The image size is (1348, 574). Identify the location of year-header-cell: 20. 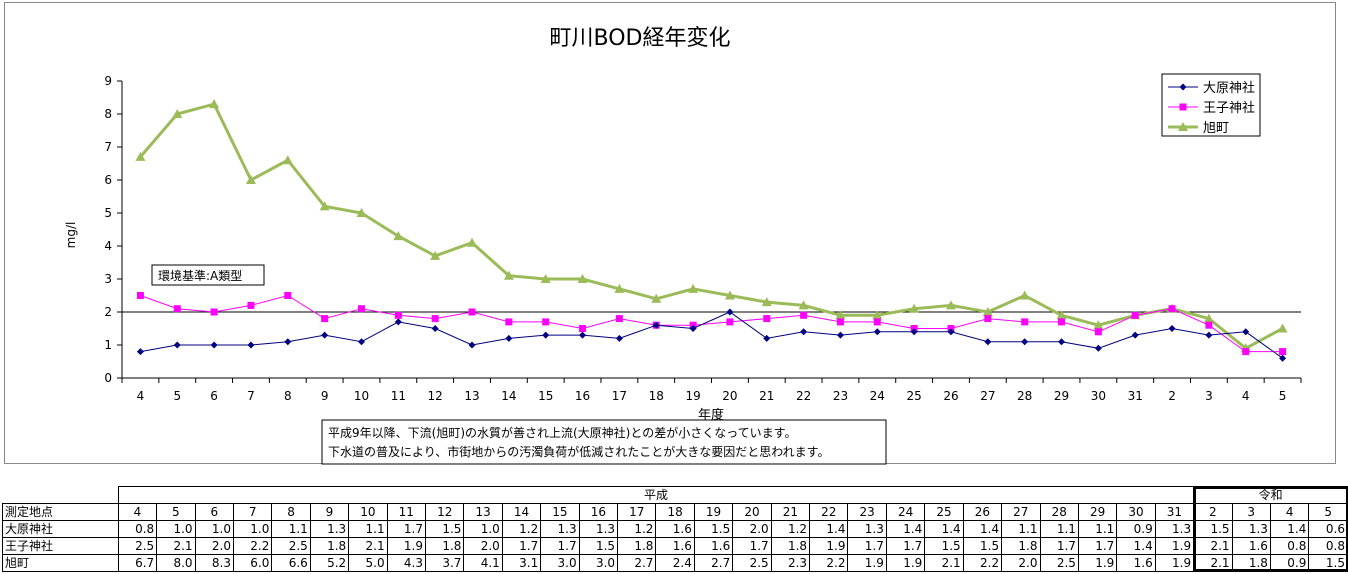
(752, 512).